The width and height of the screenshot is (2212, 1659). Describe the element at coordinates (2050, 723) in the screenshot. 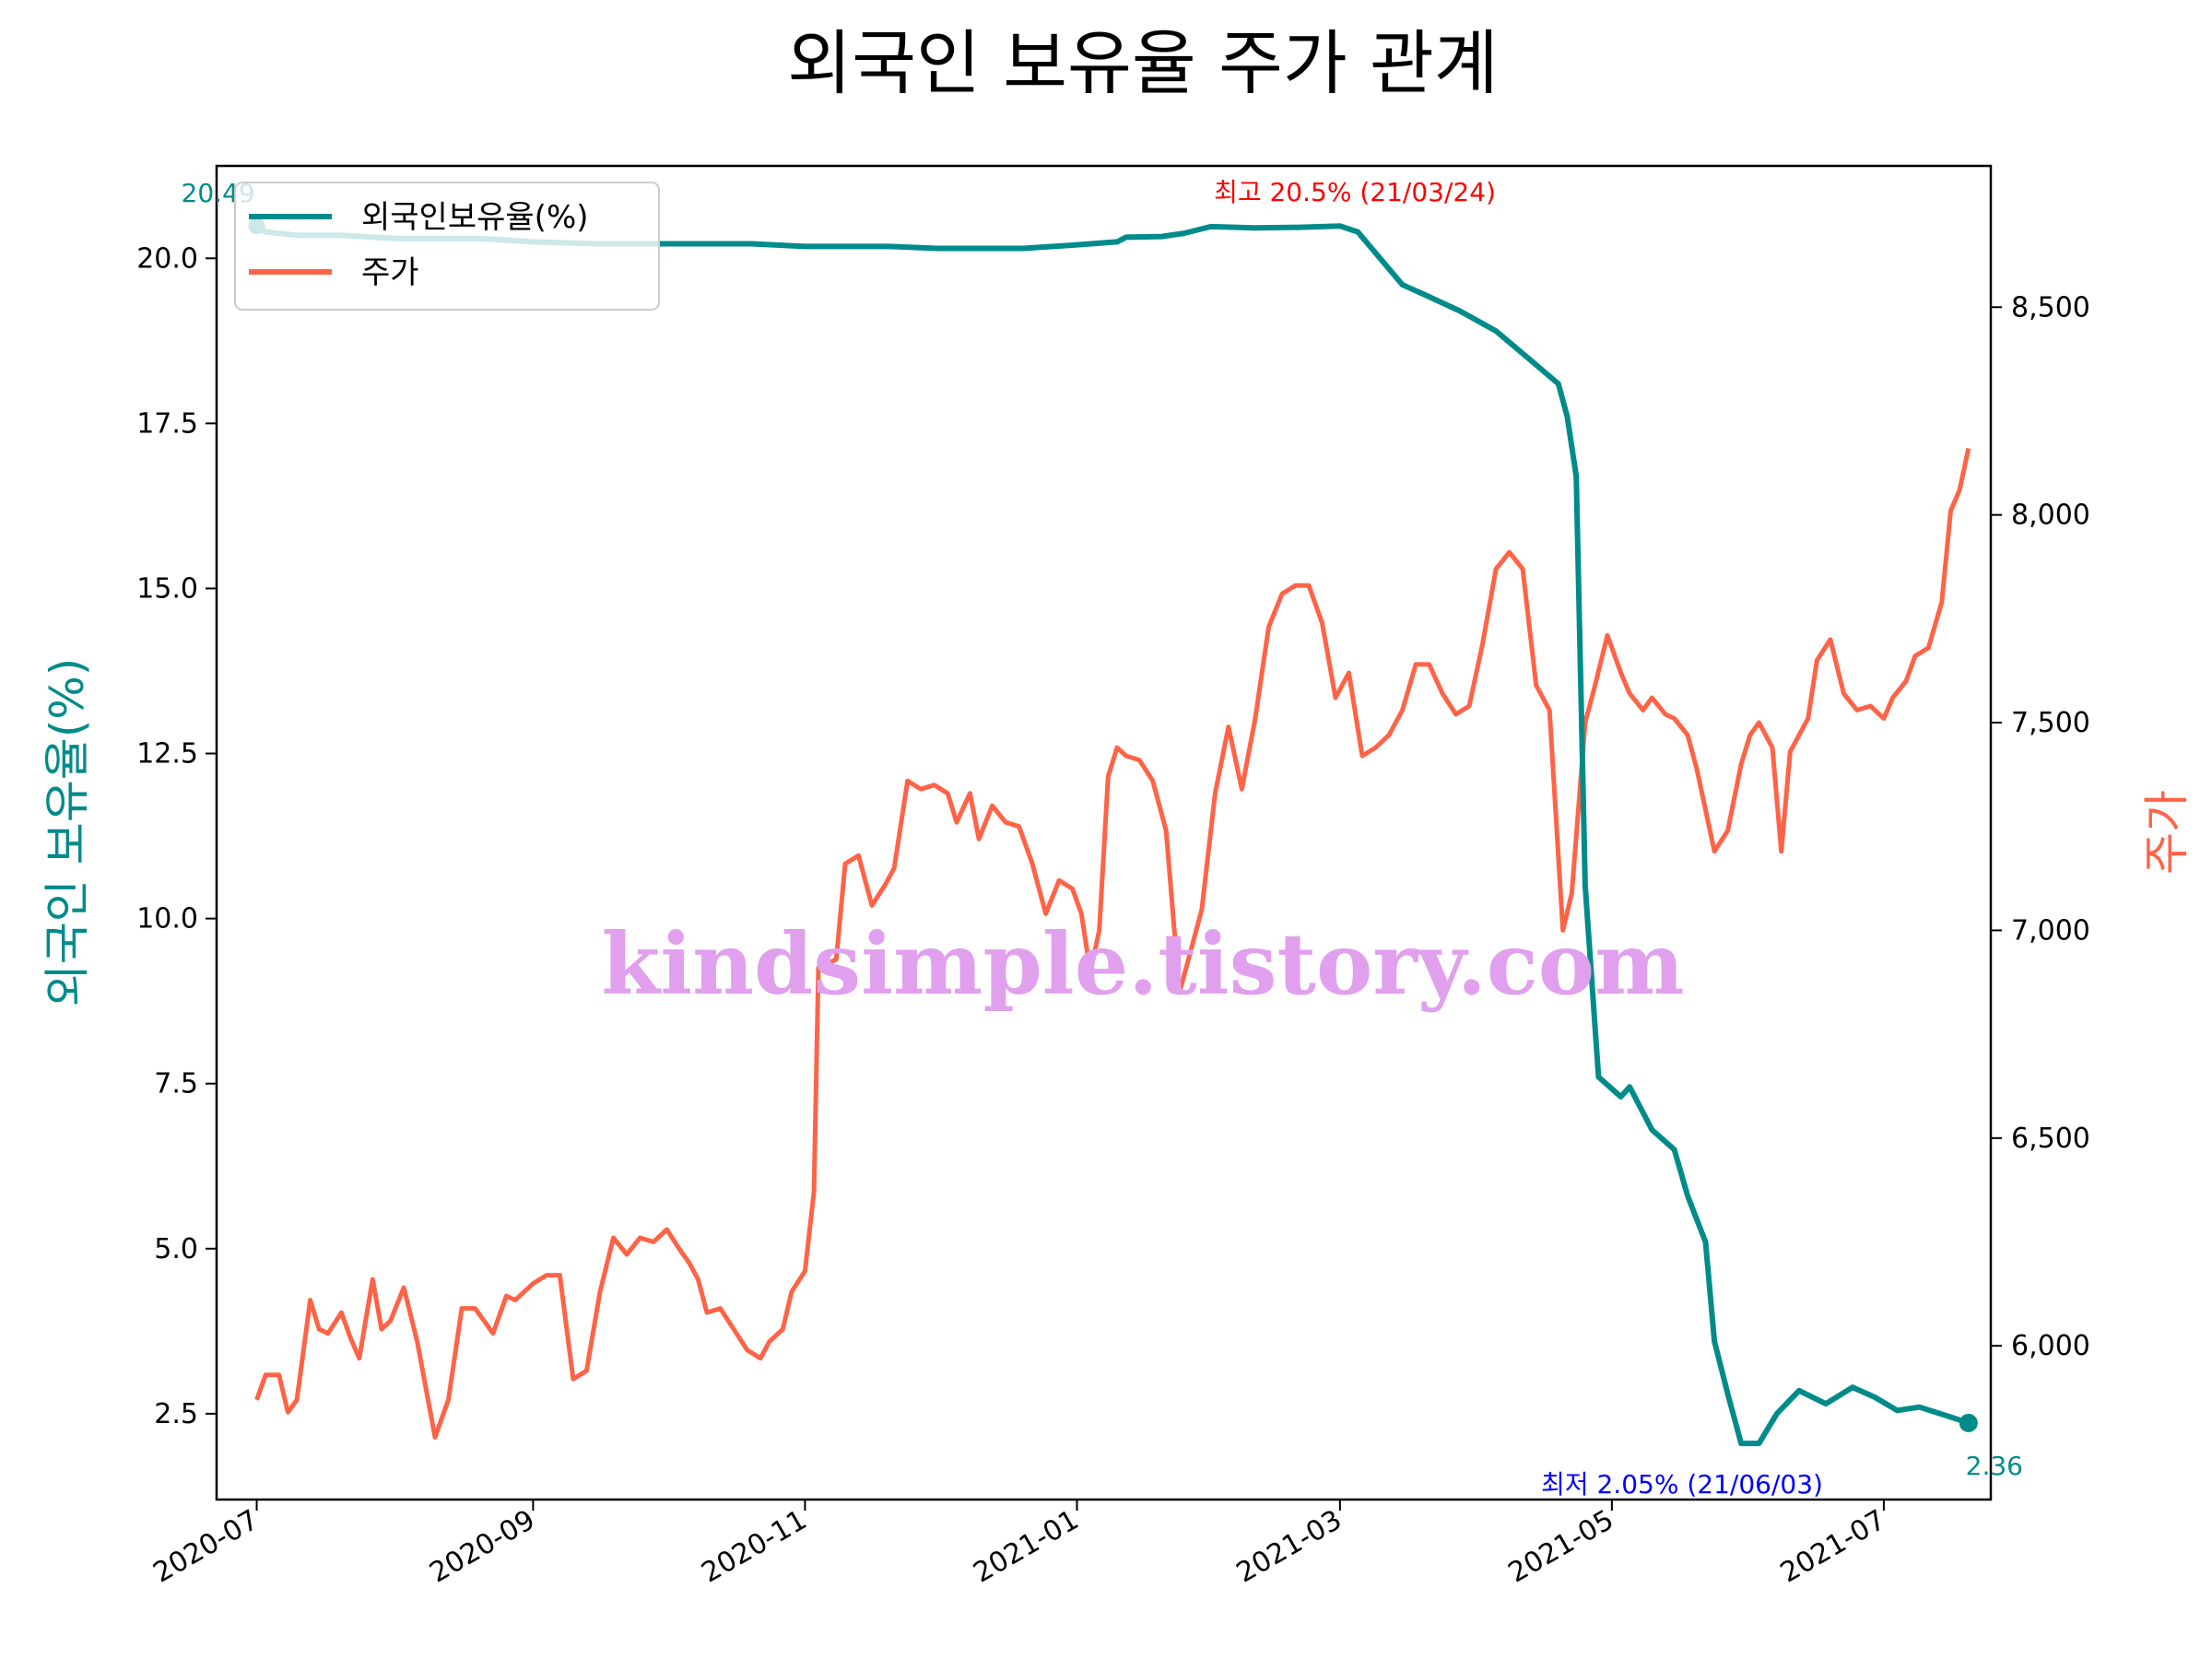

I see `y-right-tick-label: 7,500` at that location.